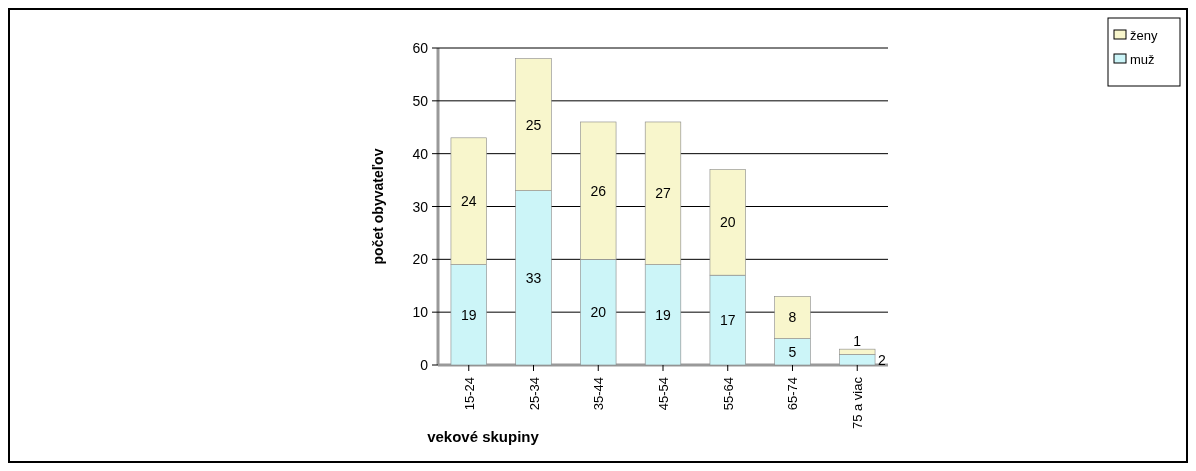 The image size is (1196, 471). What do you see at coordinates (468, 201) in the screenshot?
I see `data-label: 24` at bounding box center [468, 201].